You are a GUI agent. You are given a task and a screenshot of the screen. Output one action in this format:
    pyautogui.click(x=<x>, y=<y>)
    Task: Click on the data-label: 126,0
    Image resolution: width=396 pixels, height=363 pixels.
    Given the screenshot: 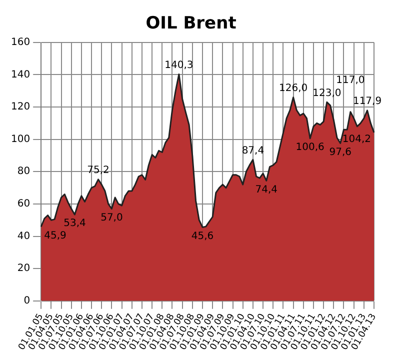 What is the action you would take?
    pyautogui.click(x=293, y=88)
    